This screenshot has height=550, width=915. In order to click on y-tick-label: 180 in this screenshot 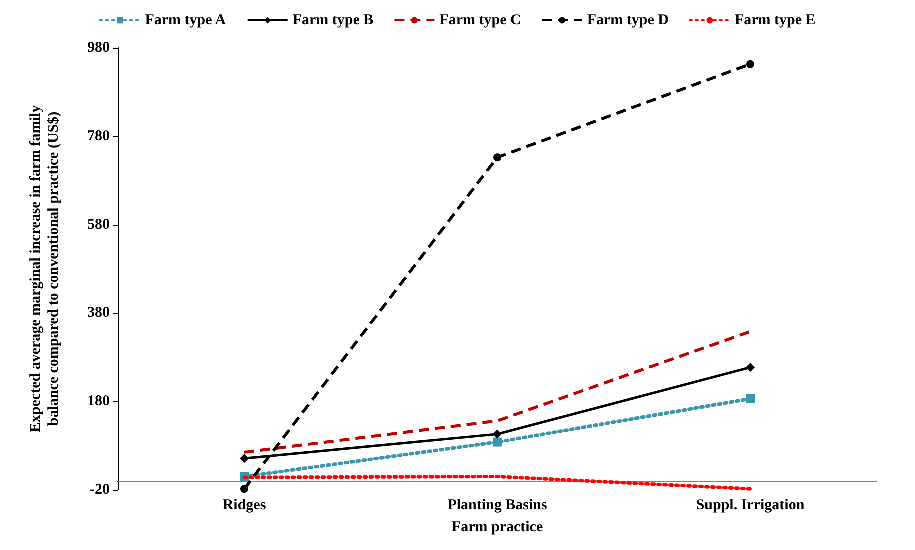, I will do `click(99, 402)`.